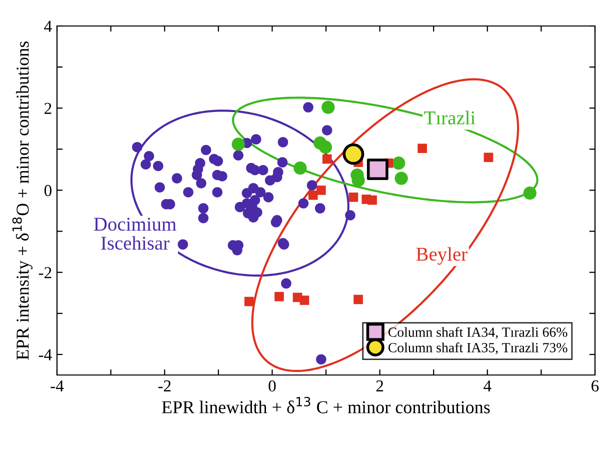 Image resolution: width=601 pixels, height=455 pixels. I want to click on y-tick-label: 2, so click(48, 108).